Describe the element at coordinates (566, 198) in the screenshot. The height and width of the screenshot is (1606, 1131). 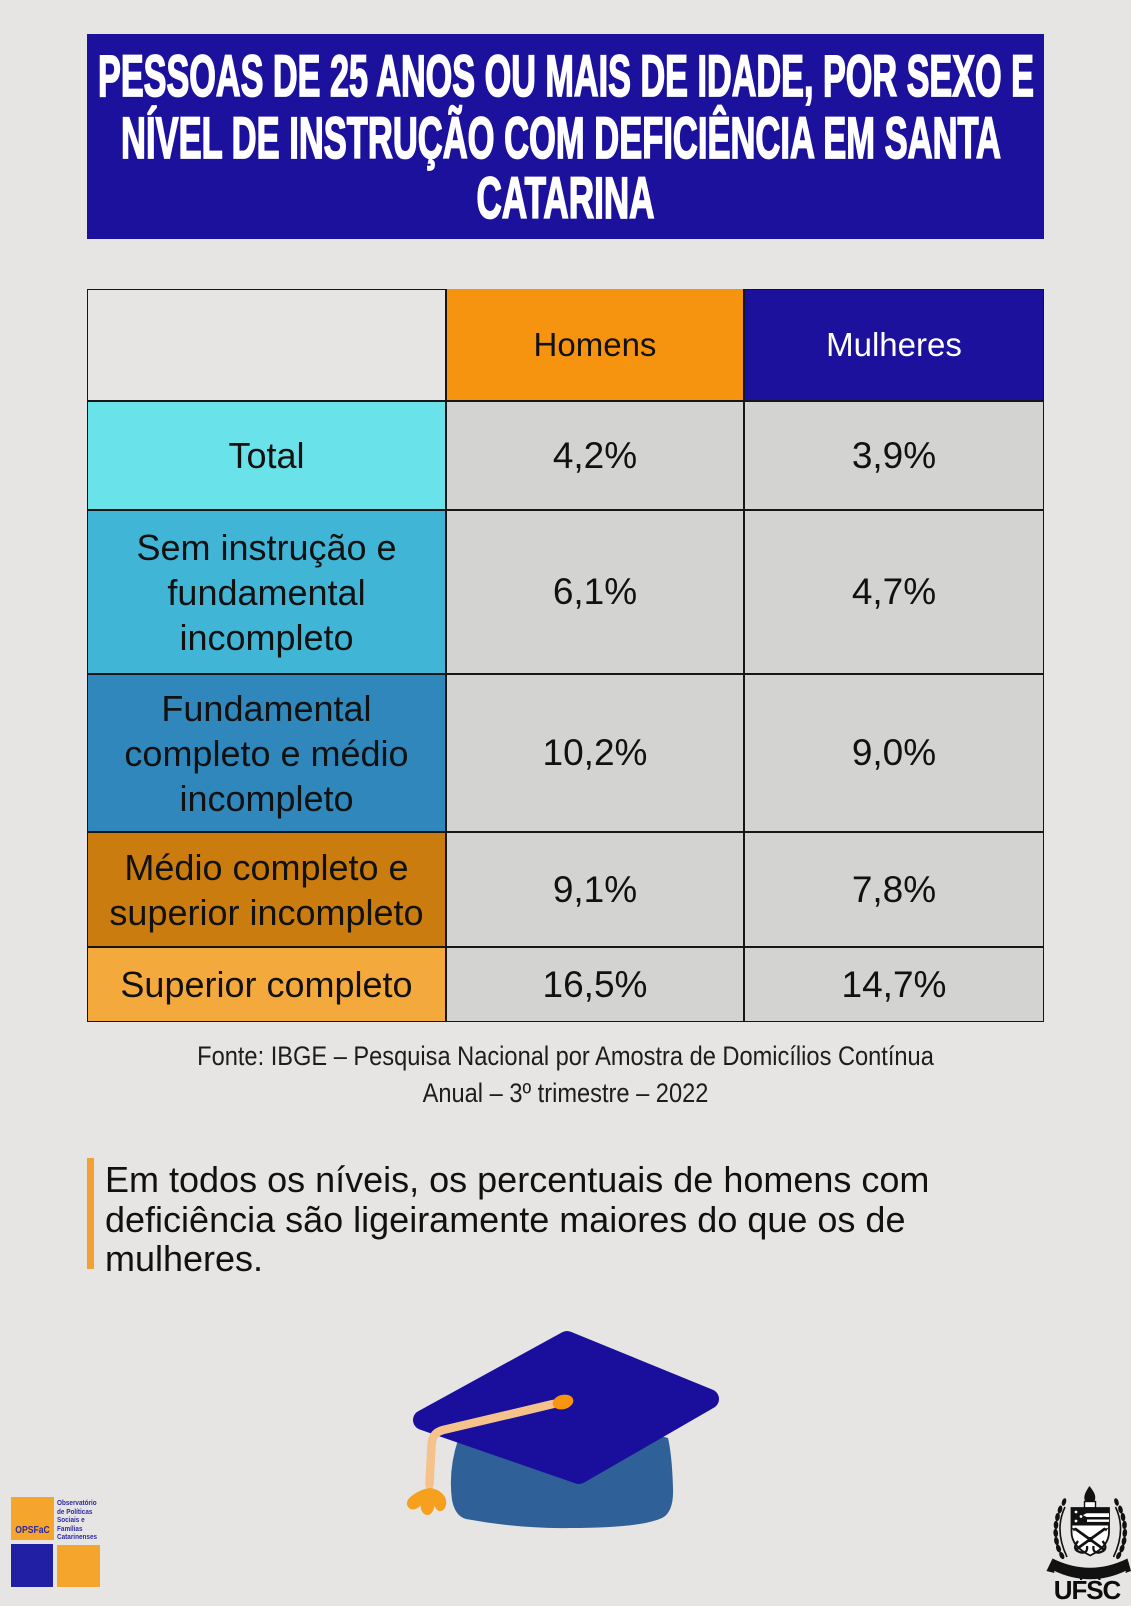
I see `svg-text: CATARINA` at that location.